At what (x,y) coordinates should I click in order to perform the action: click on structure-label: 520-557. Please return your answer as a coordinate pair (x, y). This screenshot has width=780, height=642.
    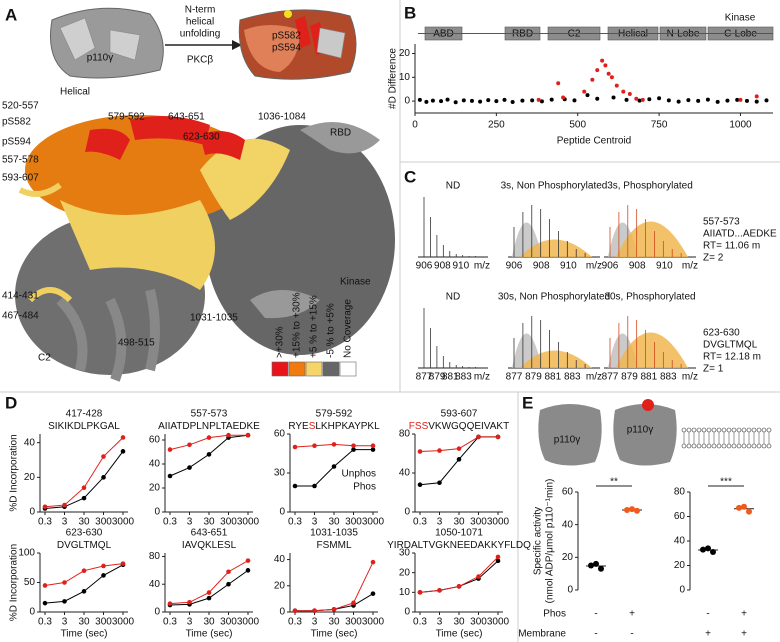
    Looking at the image, I should click on (20, 106).